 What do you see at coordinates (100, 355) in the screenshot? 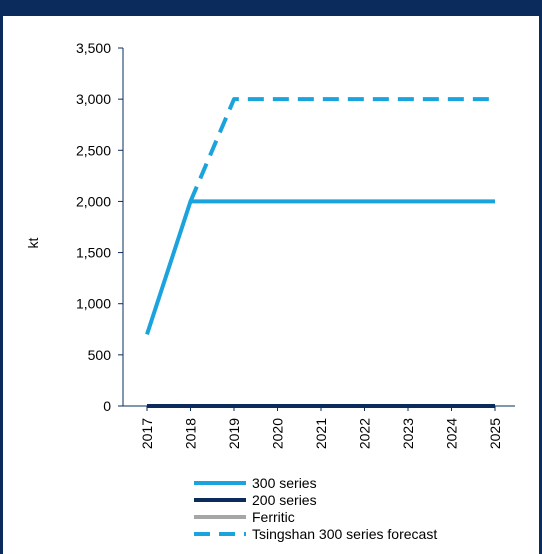
I see `y-tick-label: 500` at bounding box center [100, 355].